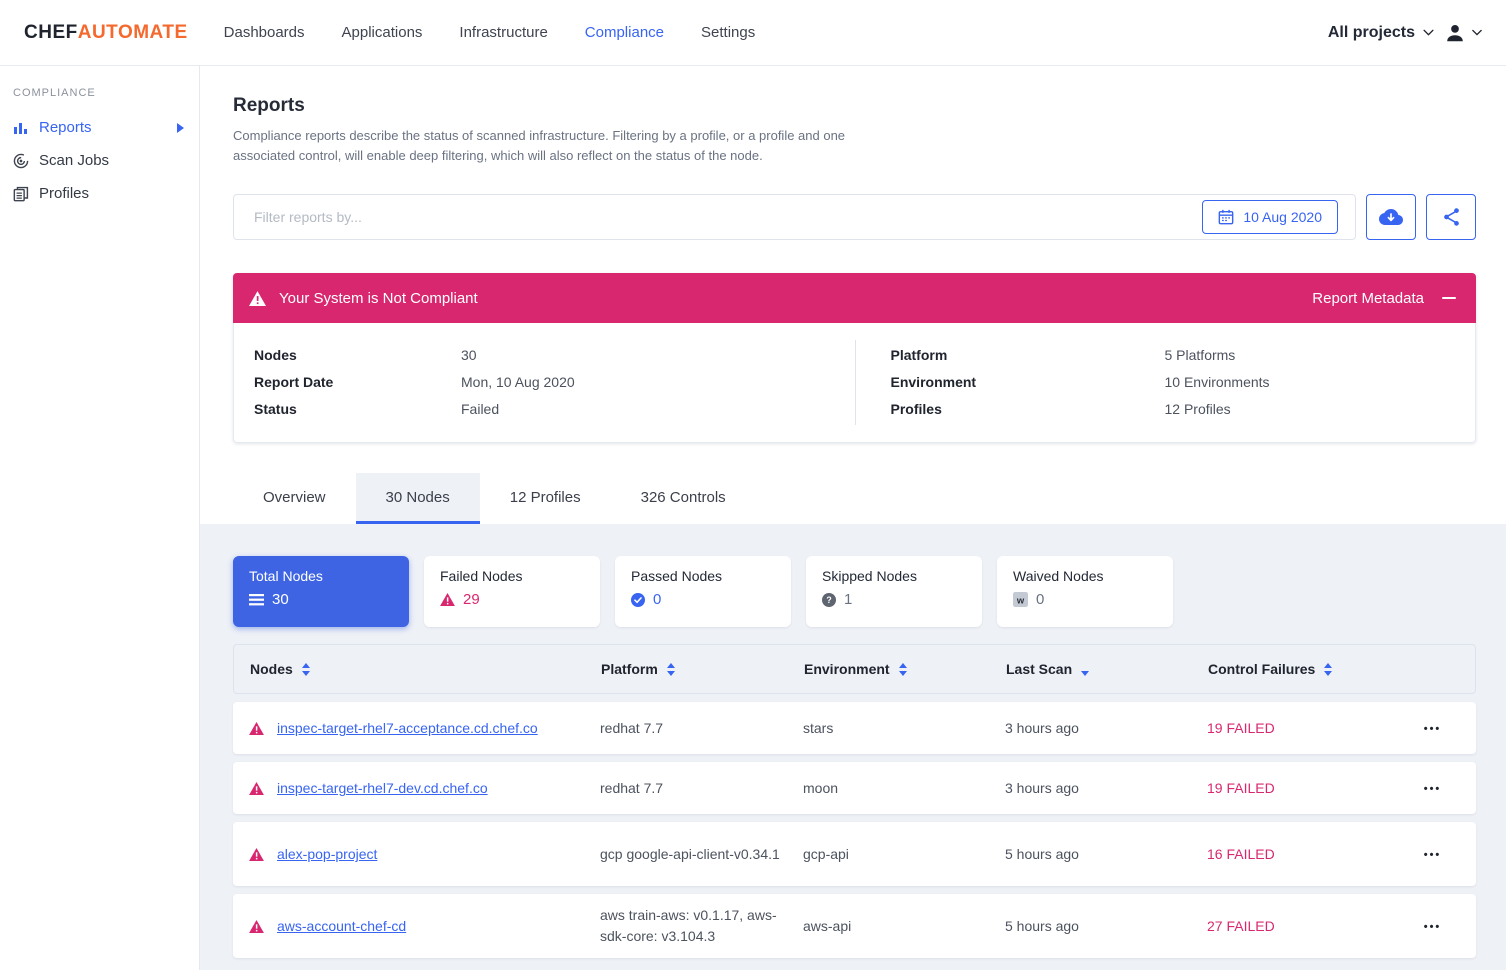 Image resolution: width=1506 pixels, height=970 pixels. I want to click on projects-dropdown: All projects, so click(1381, 33).